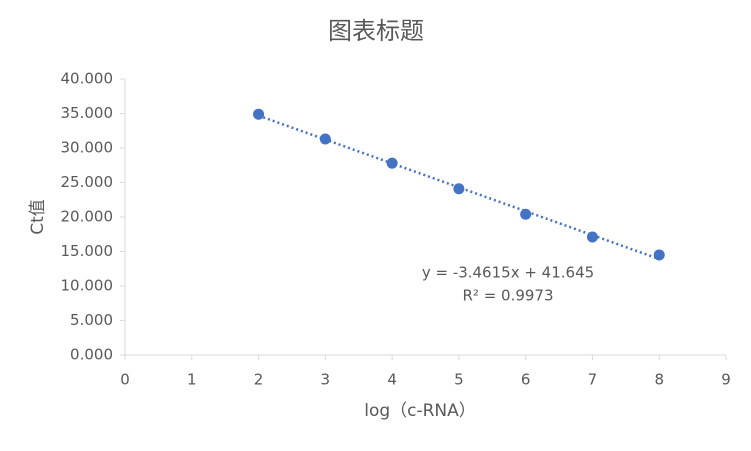 The width and height of the screenshot is (751, 451). Describe the element at coordinates (420, 411) in the screenshot. I see `x-axis-label: log（c-RNA）` at that location.